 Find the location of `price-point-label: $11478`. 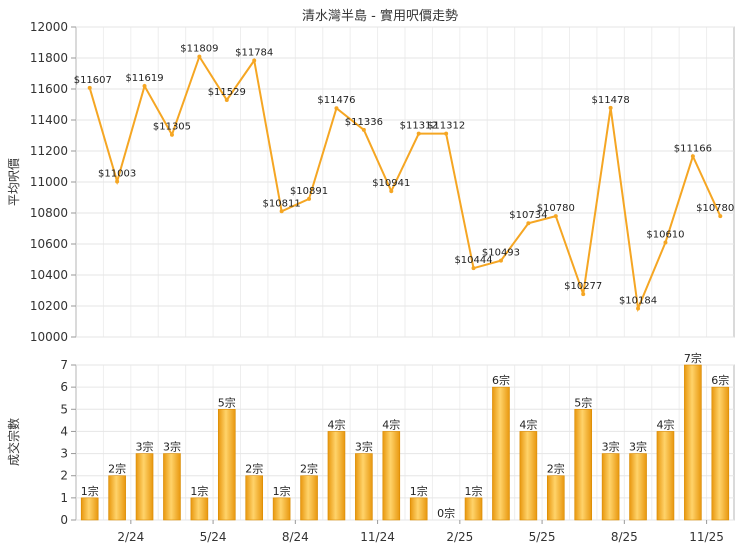

price-point-label: $11478 is located at coordinates (611, 100).